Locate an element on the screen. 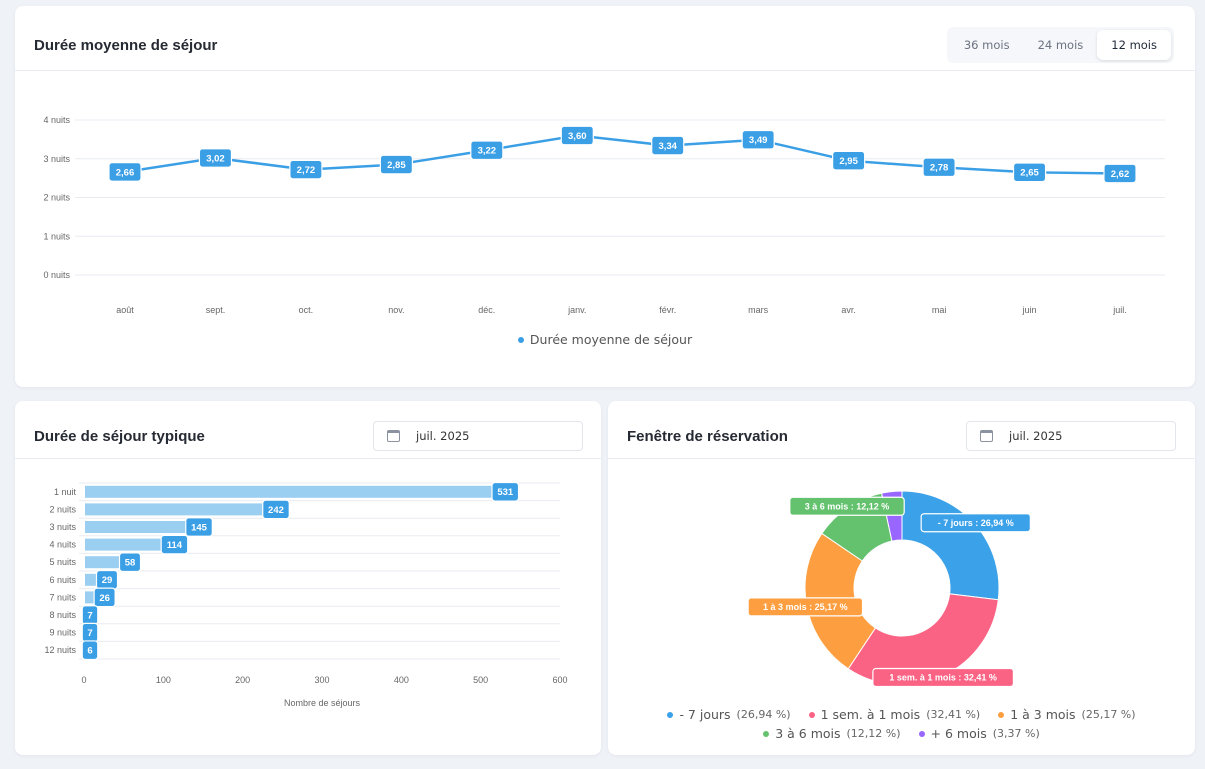 This screenshot has height=769, width=1205. typical-stay-date-picker: juil. 2025 is located at coordinates (478, 436).